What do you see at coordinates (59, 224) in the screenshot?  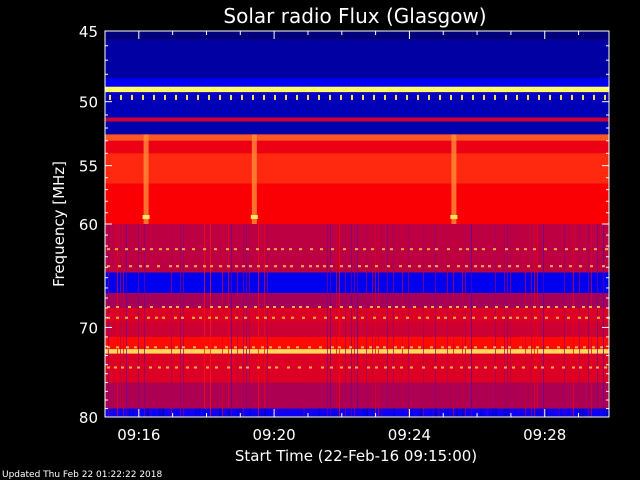 I see `y-axis-label: Frequency [MHz]` at bounding box center [59, 224].